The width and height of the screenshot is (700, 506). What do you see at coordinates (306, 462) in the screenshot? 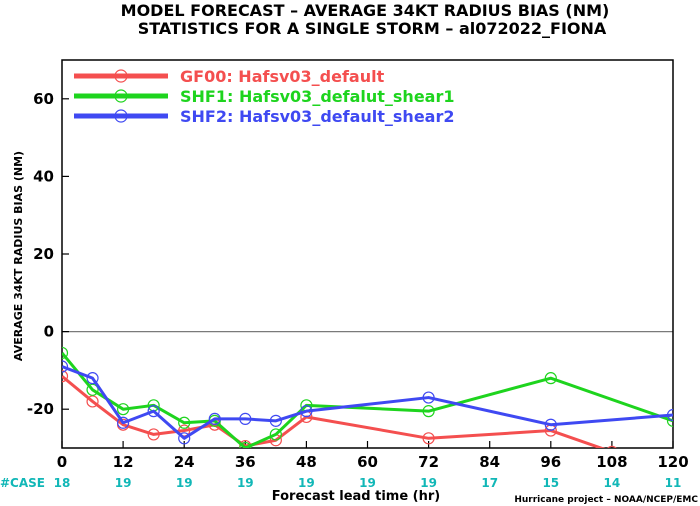
I see `x-tick-label: 48` at bounding box center [306, 462].